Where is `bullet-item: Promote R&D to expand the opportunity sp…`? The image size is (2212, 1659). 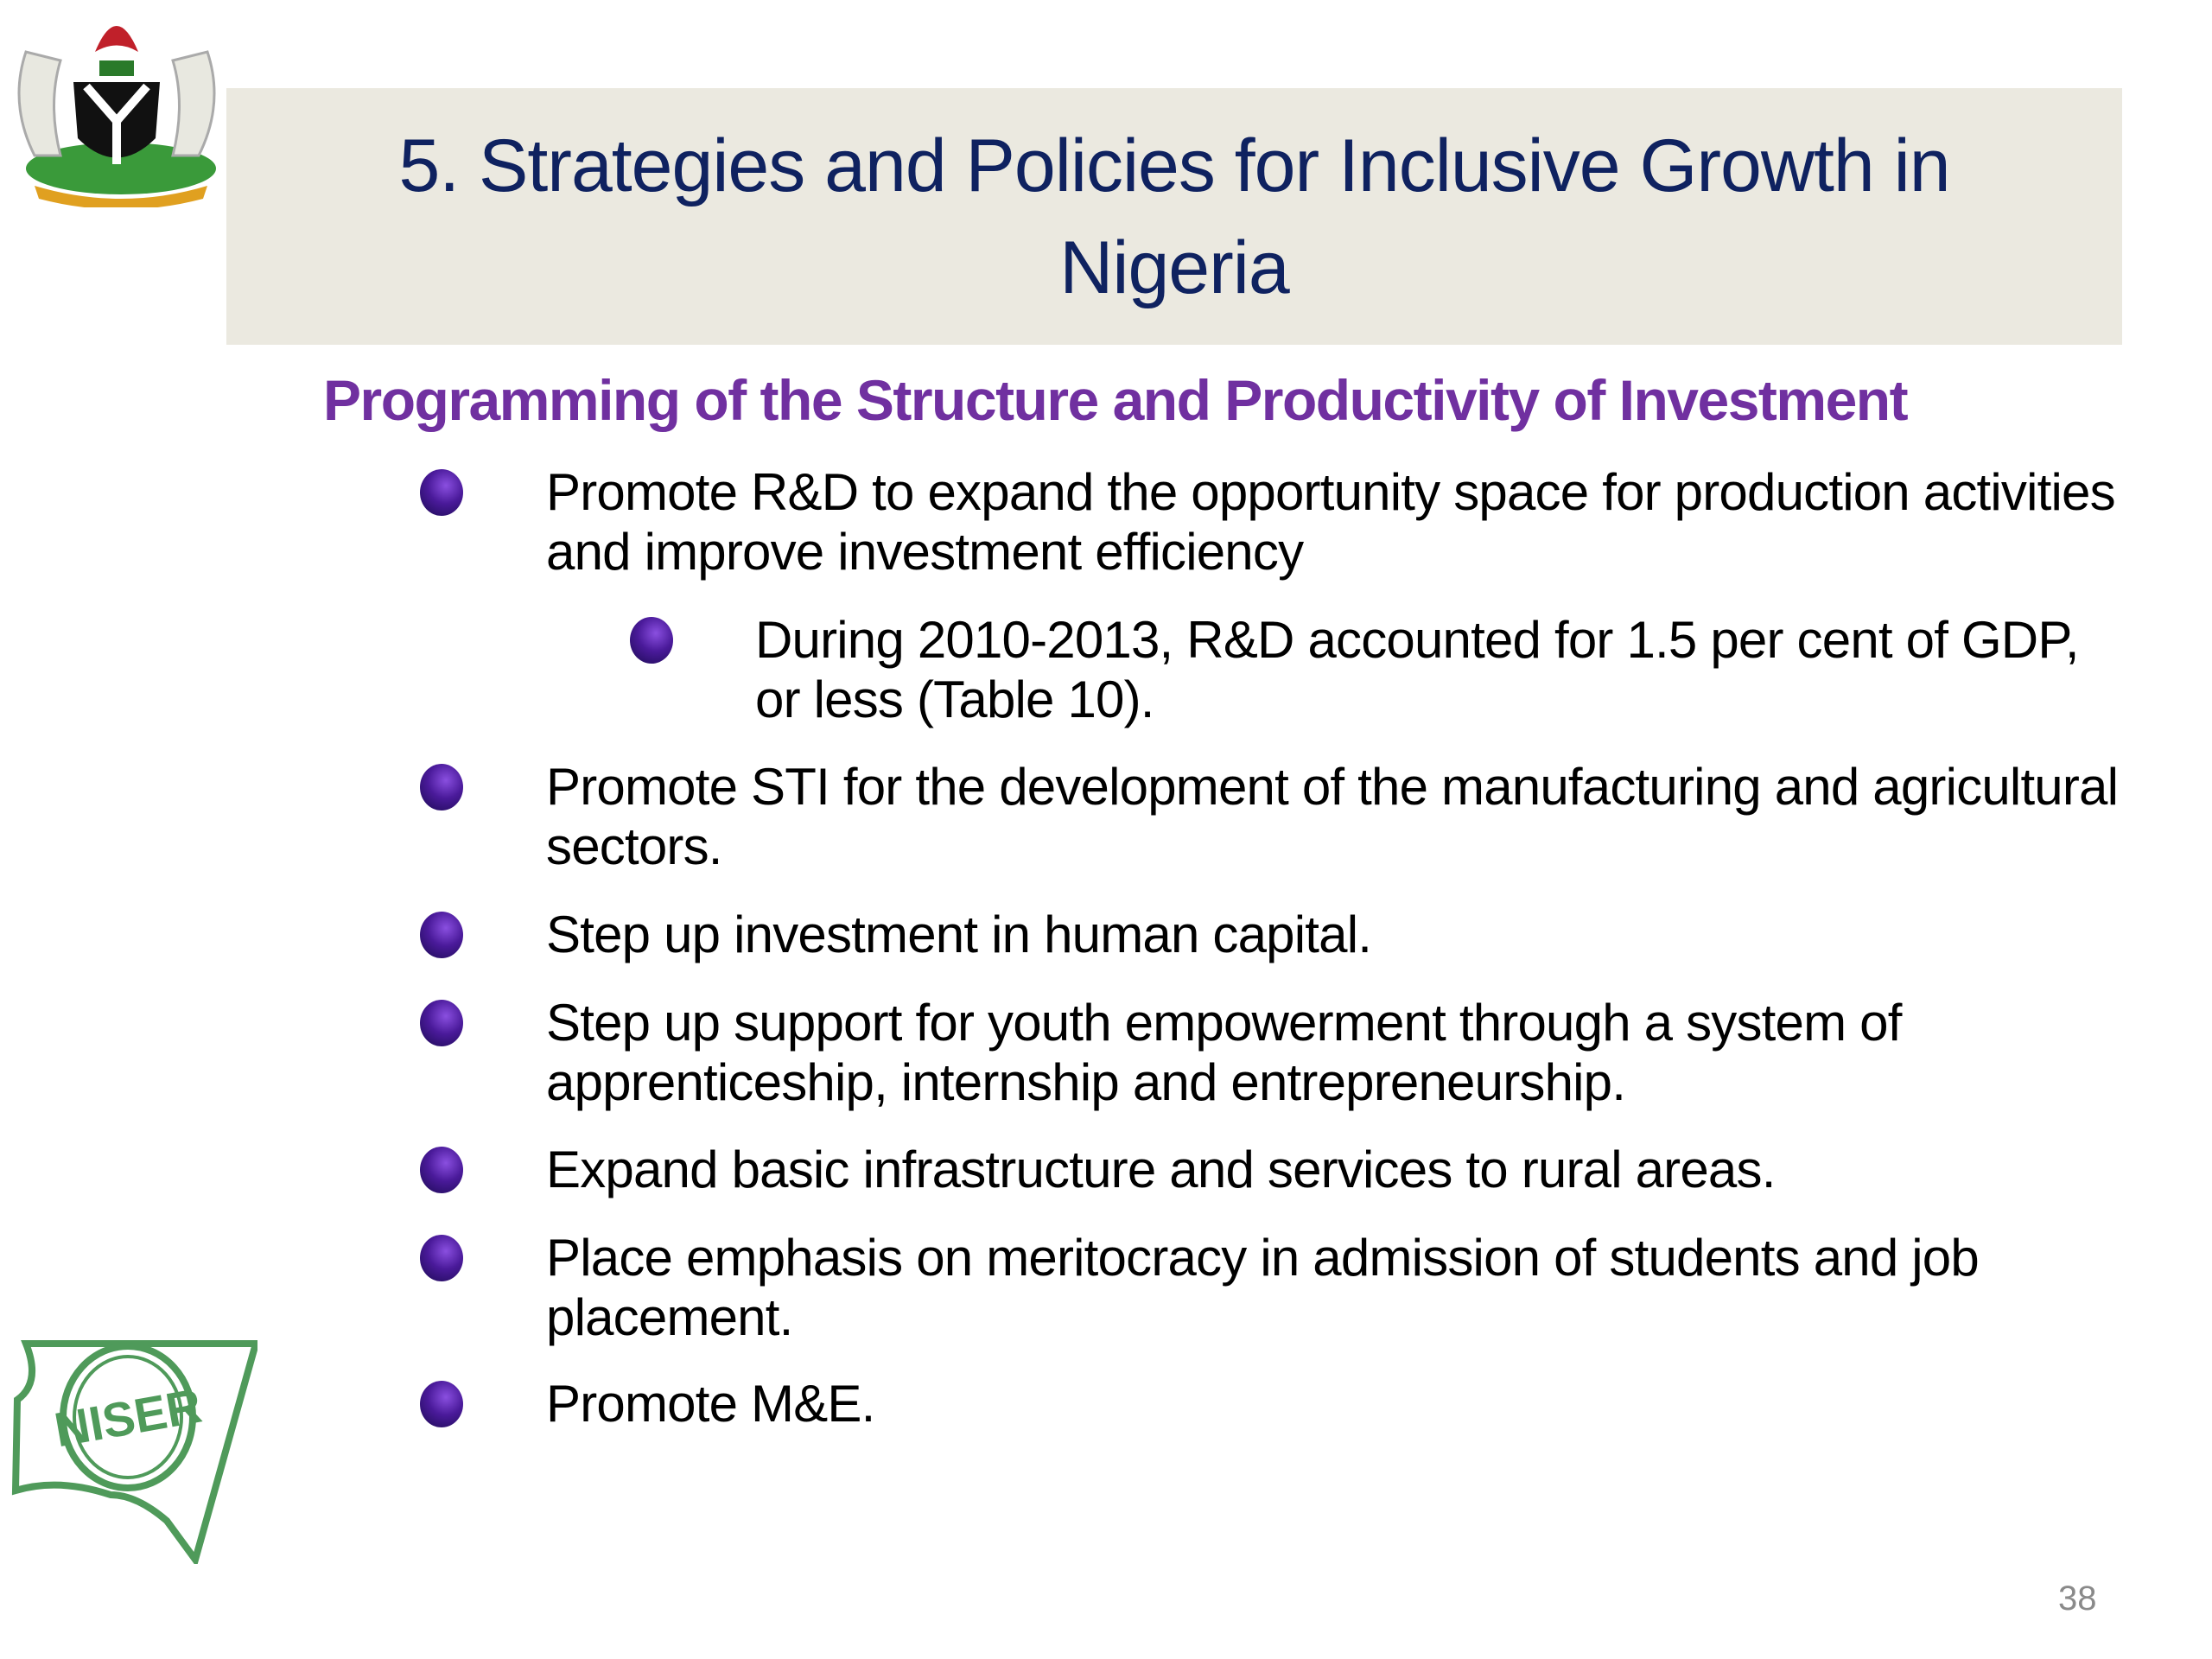
bullet-item: Promote R&D to expand the opportunity sp… is located at coordinates (1331, 522).